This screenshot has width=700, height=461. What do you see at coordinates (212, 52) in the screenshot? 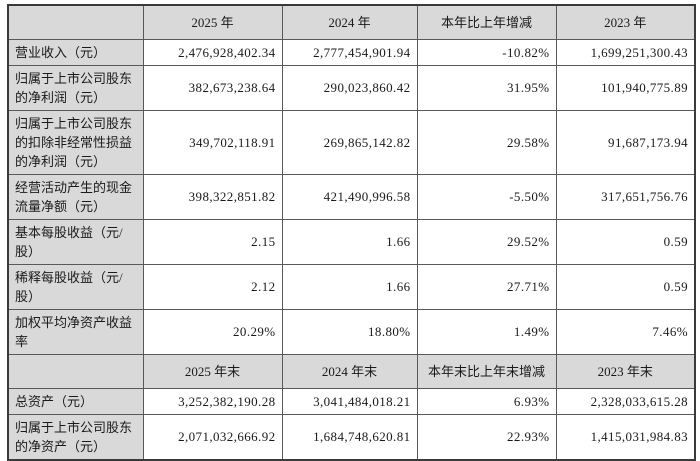
I see `value-cell: 2,476,928,402.34` at bounding box center [212, 52].